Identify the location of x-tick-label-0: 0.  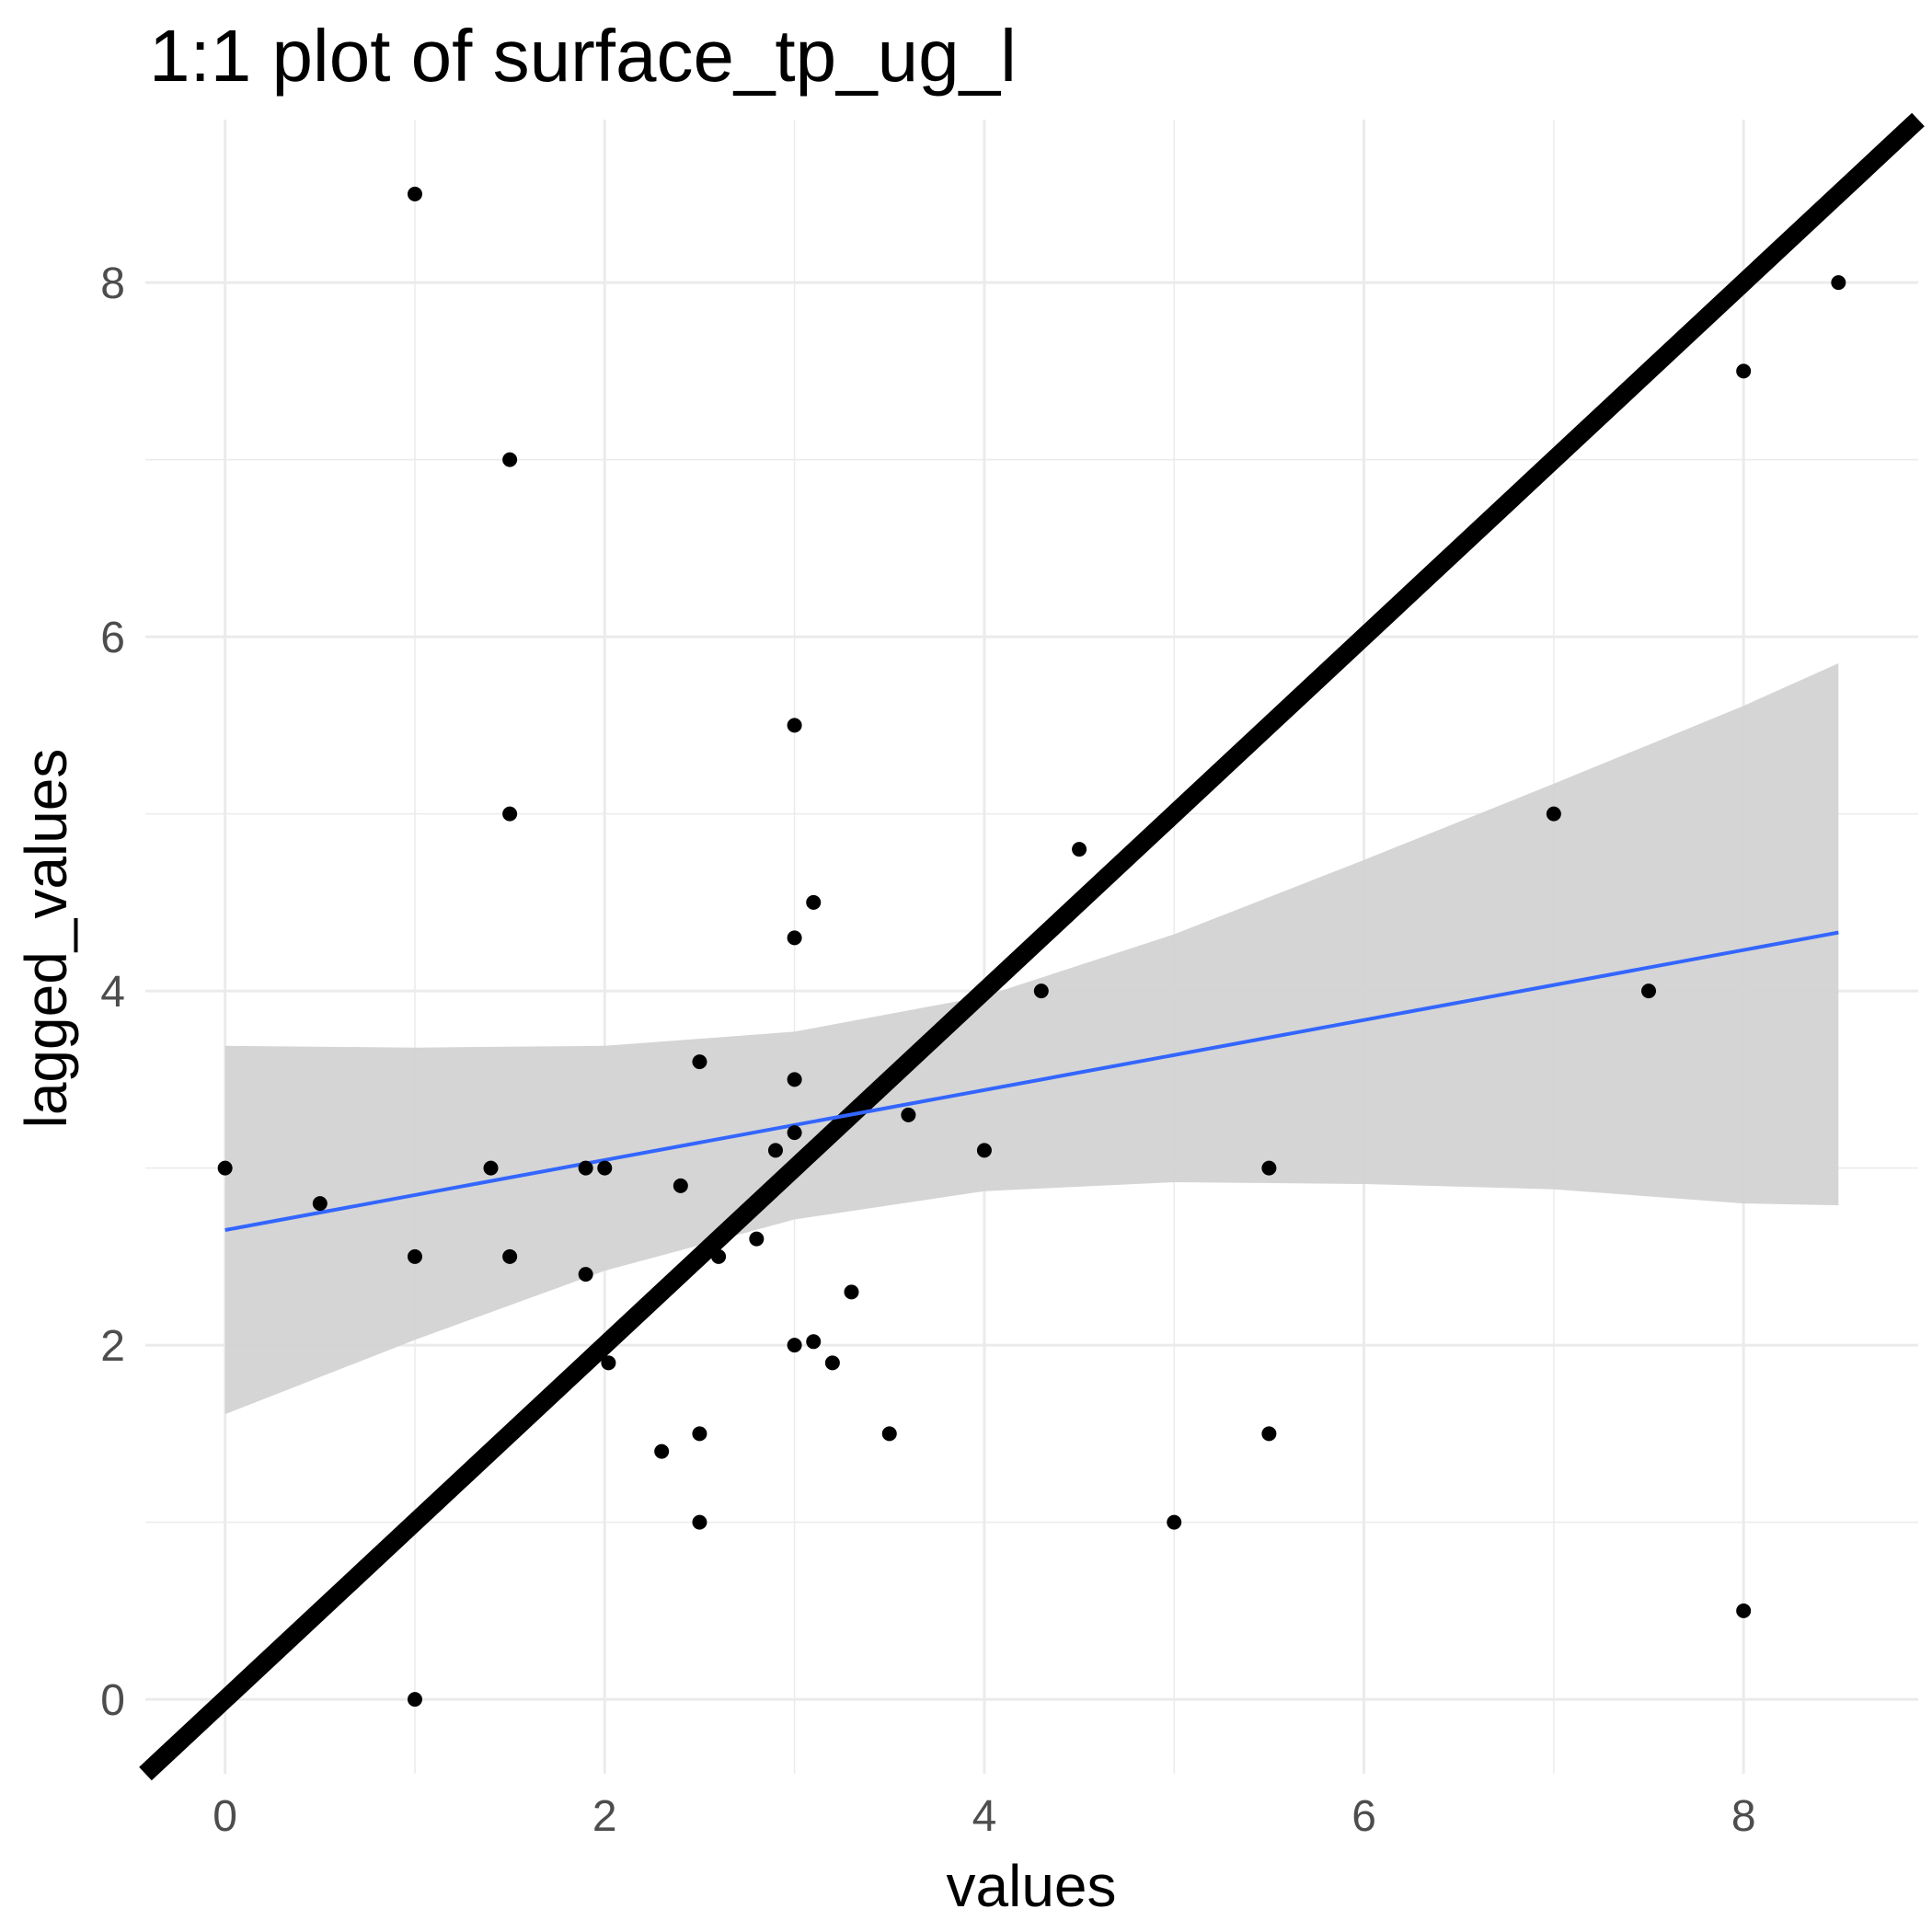
(225, 1816).